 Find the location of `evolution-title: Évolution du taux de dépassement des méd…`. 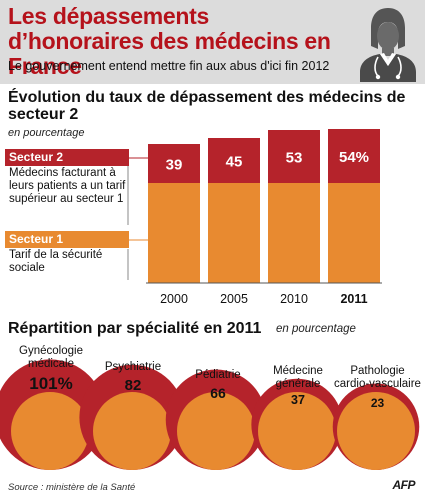

evolution-title: Évolution du taux de dépassement des méd… is located at coordinates (207, 106).